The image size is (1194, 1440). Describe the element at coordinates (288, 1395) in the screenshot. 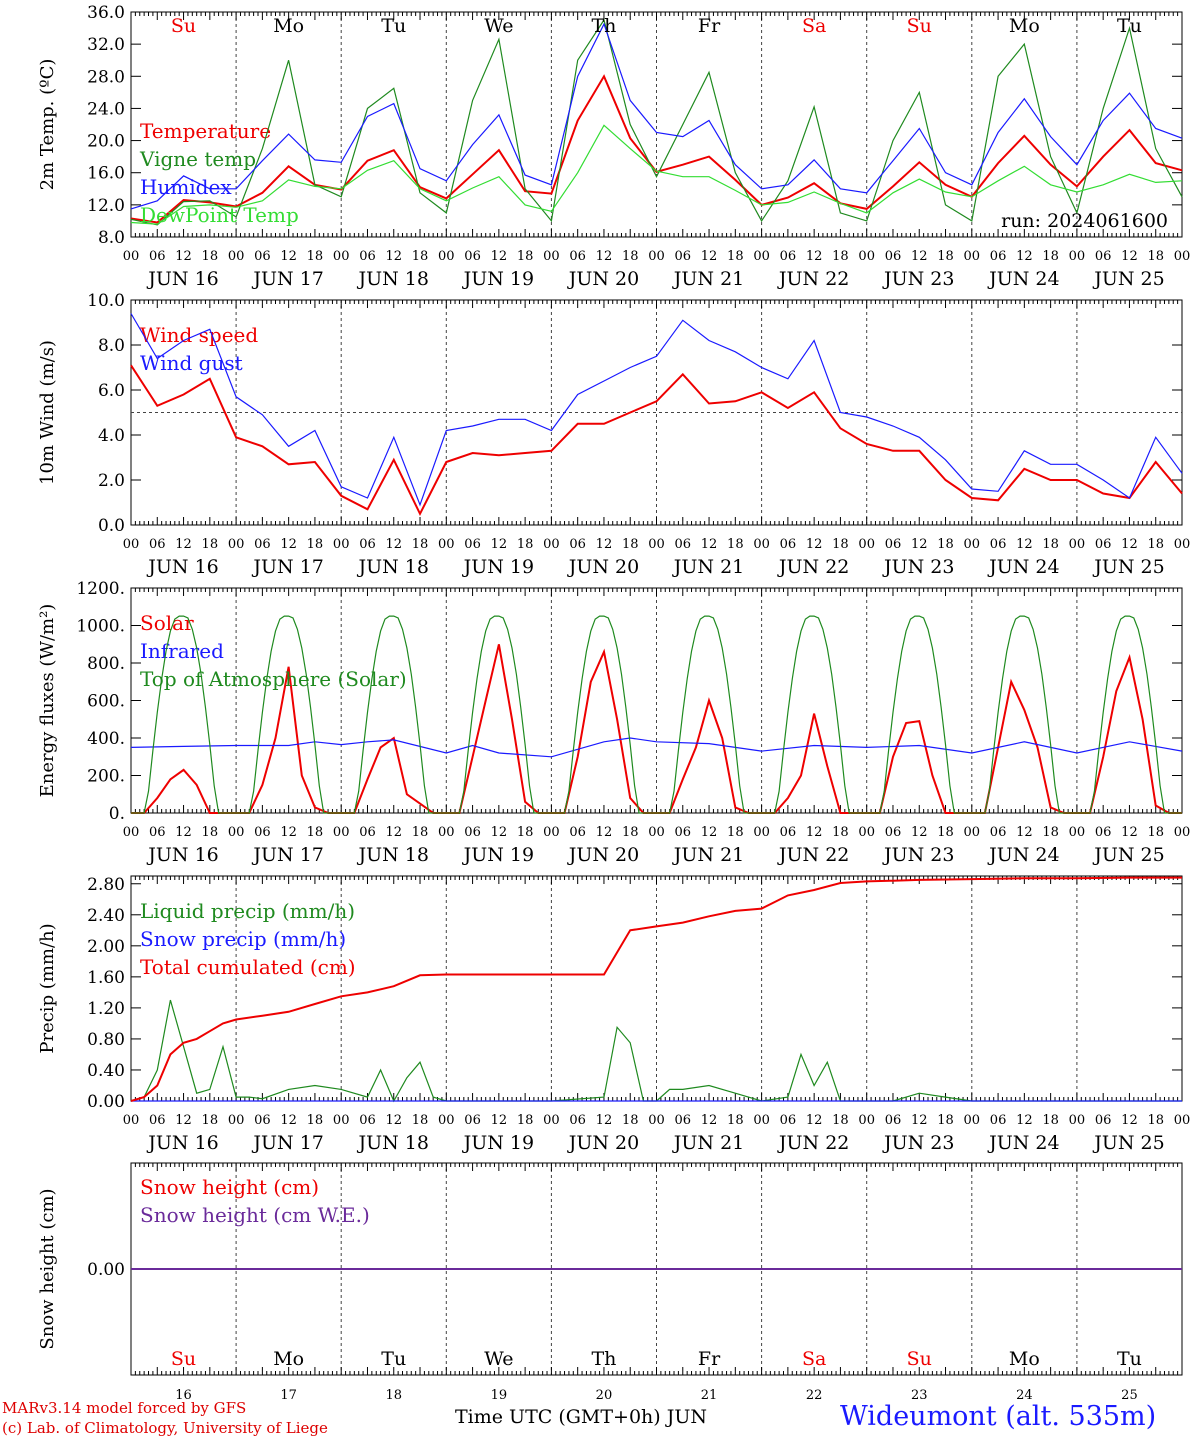

I see `day-number-label: 17` at that location.